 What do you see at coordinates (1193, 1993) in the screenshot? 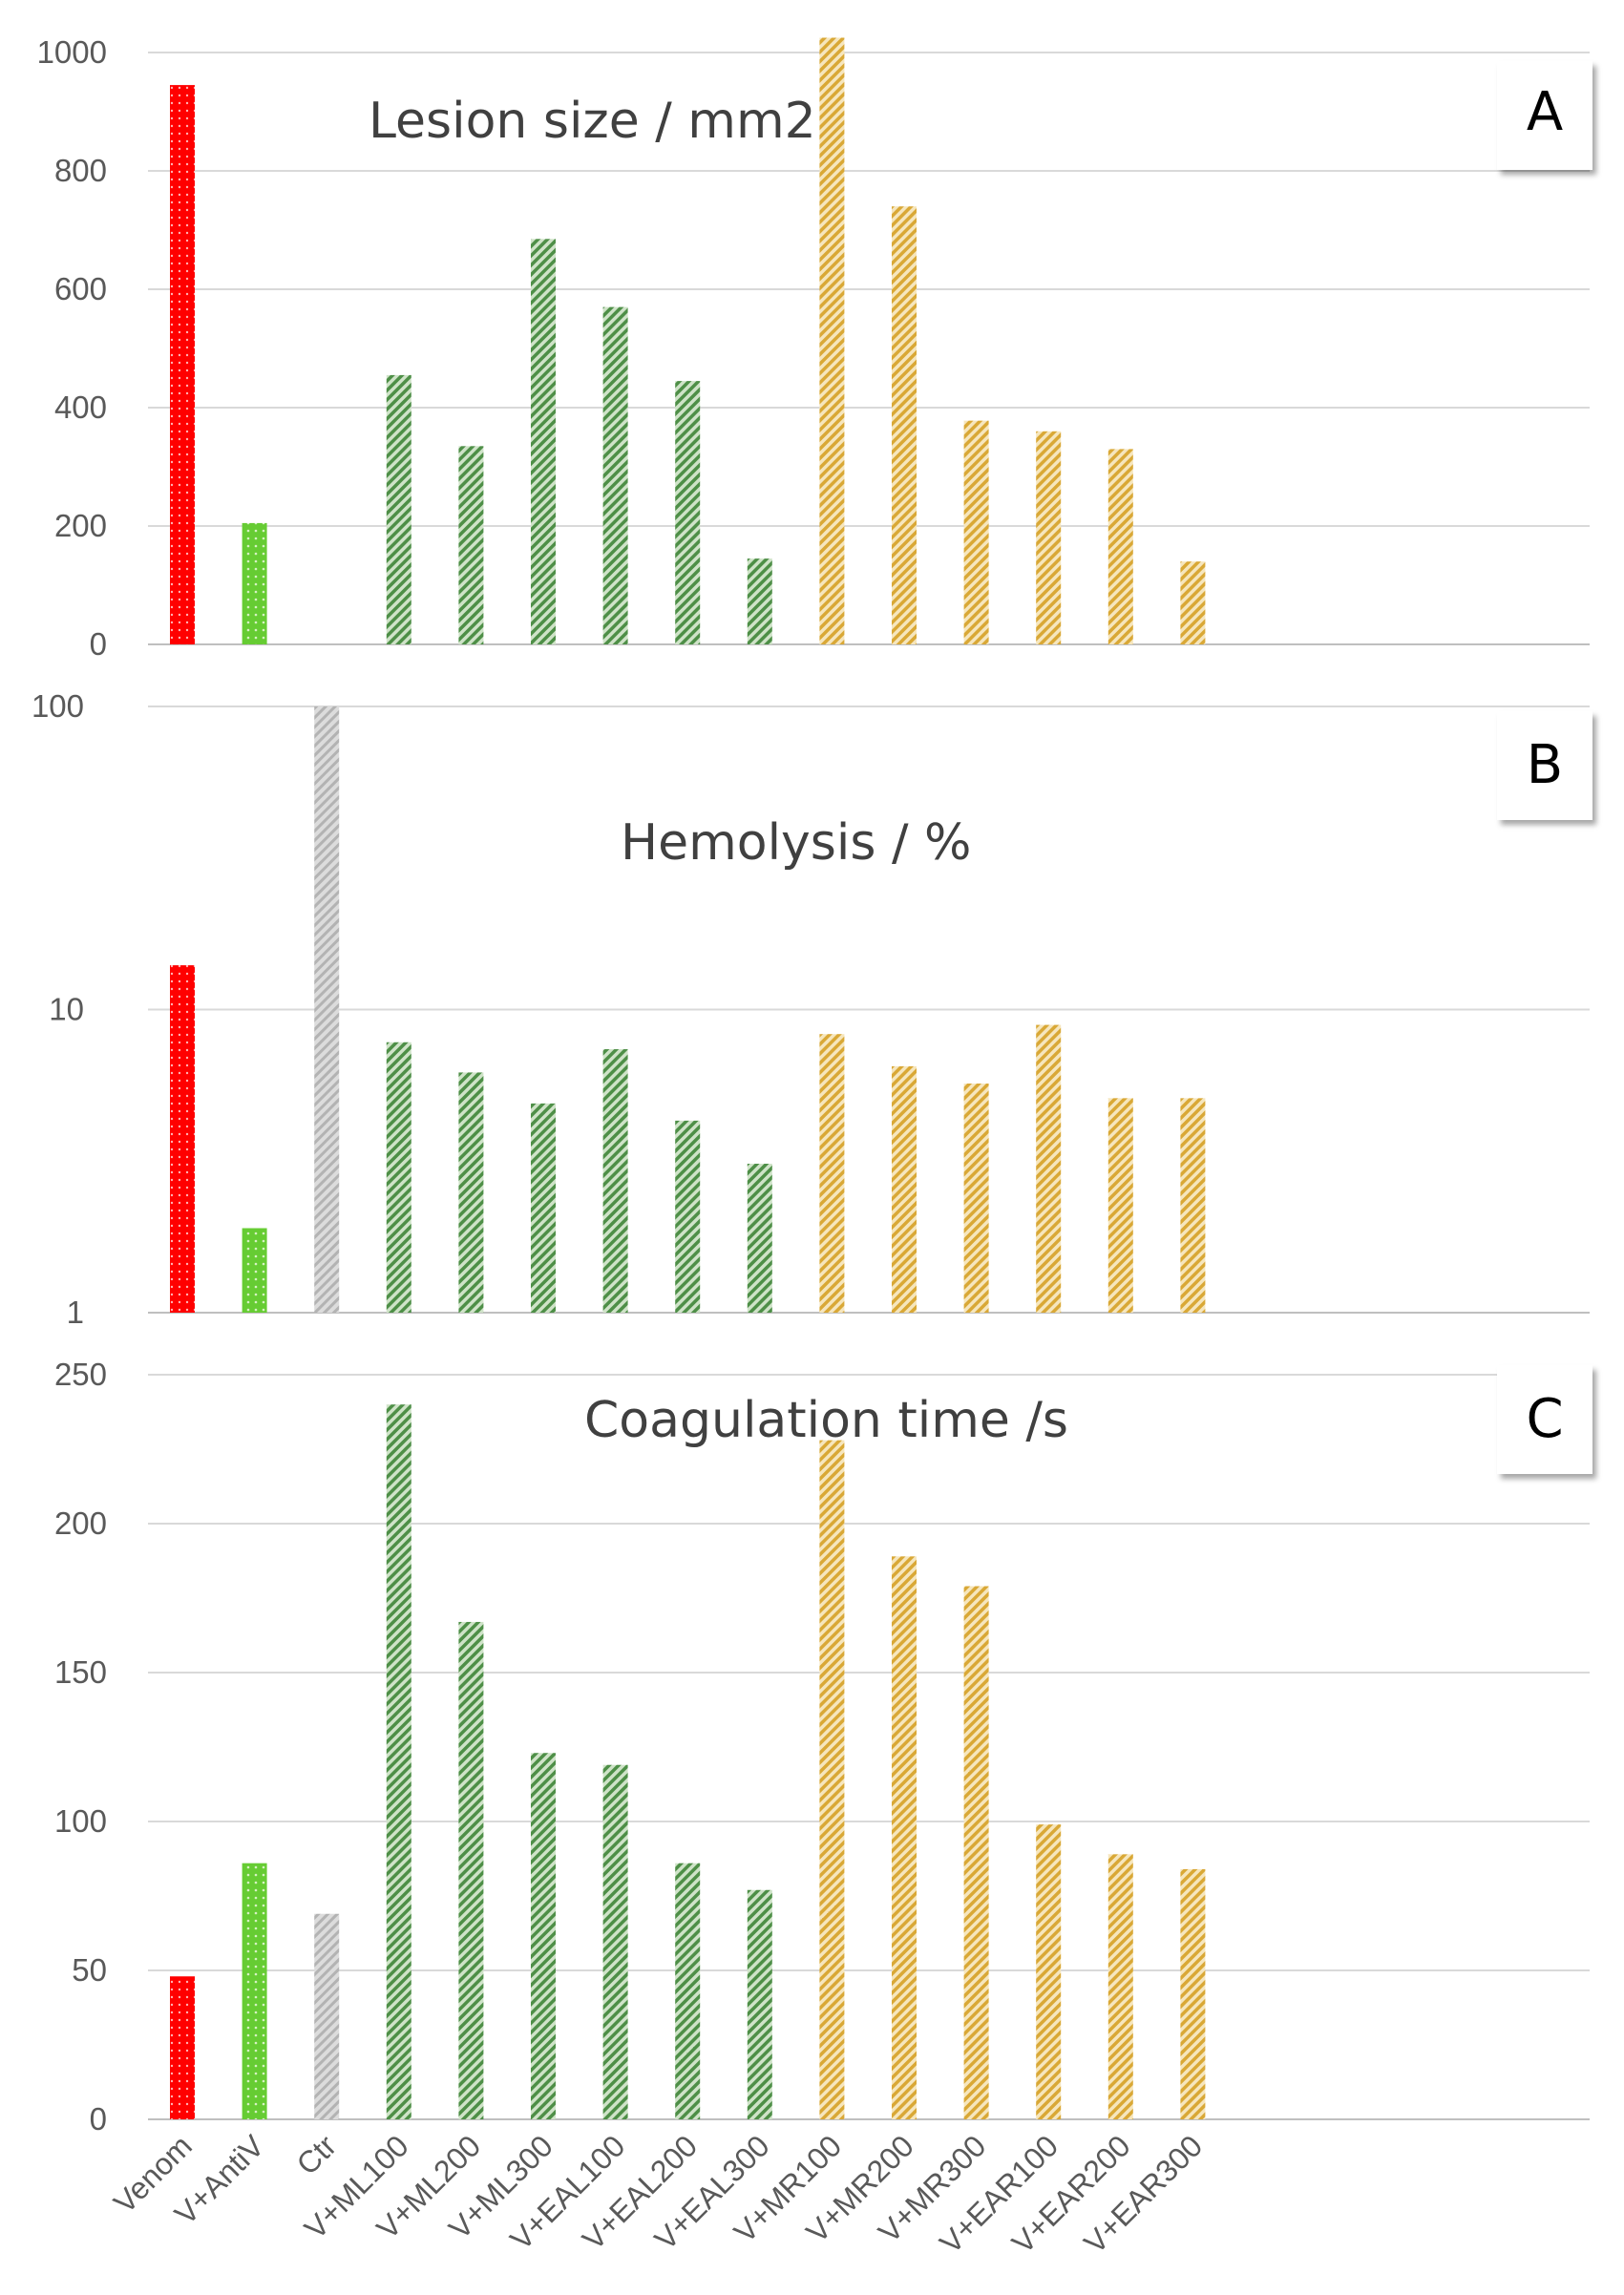
I see `panel-c-bar-v-ear300` at bounding box center [1193, 1993].